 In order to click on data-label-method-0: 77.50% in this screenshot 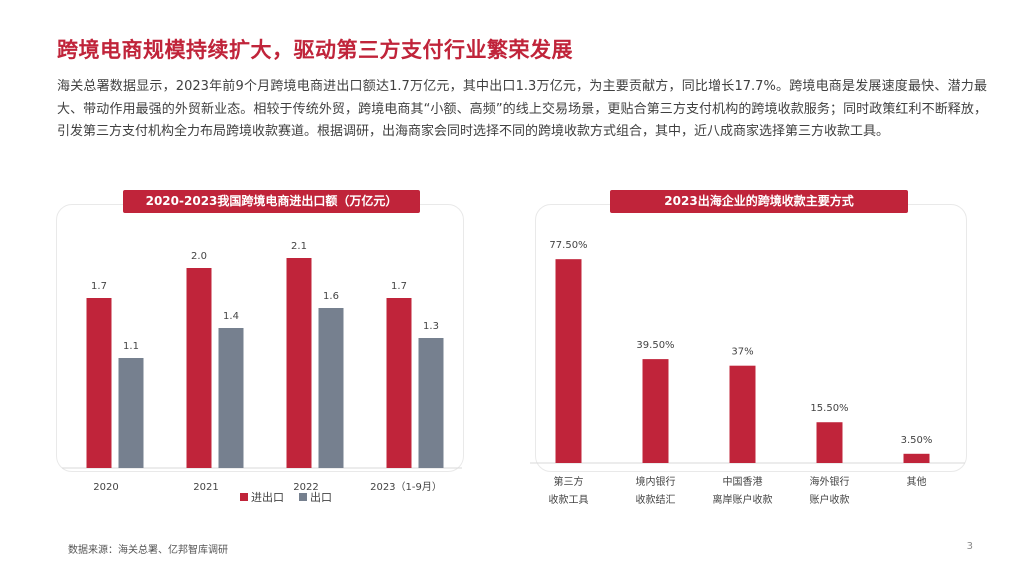, I will do `click(568, 245)`.